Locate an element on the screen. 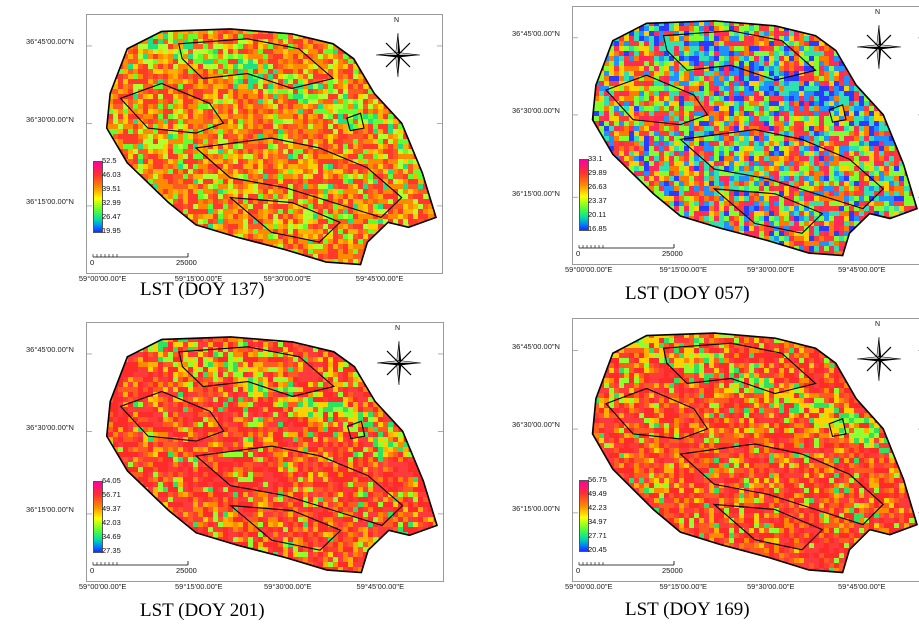 The image size is (919, 624). legend-tick-label: 42.23 is located at coordinates (597, 507).